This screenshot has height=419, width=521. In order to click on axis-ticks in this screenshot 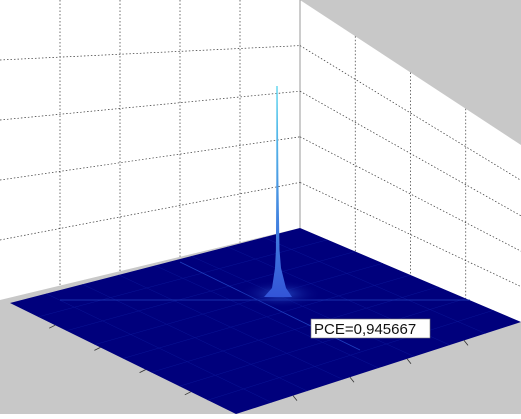, I will do `click(259, 362)`.